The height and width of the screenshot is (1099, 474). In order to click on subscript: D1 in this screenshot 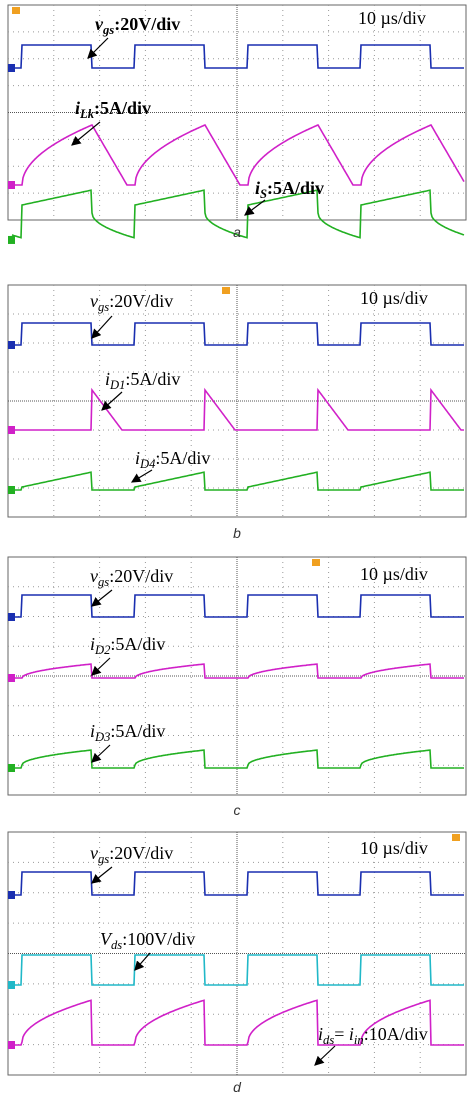, I will do `click(117, 385)`.